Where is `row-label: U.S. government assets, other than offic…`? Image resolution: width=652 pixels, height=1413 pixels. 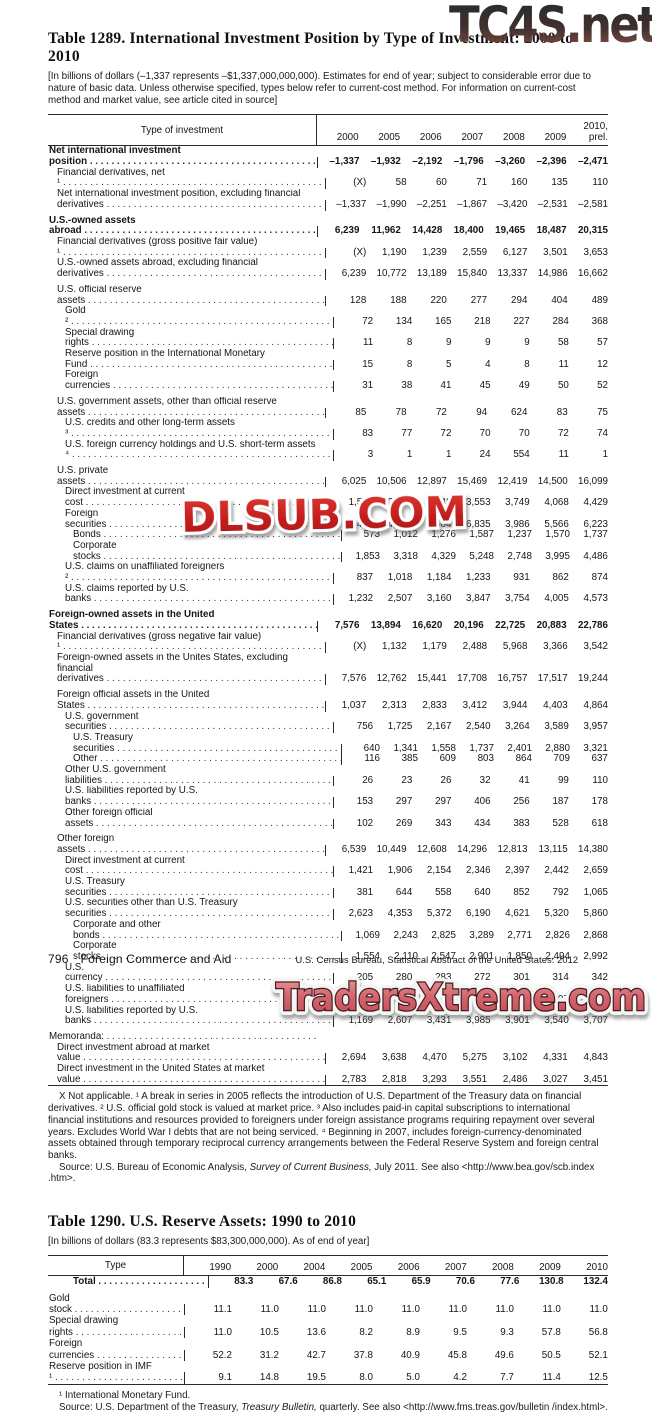 row-label: U.S. government assets, other than offic… is located at coordinates (191, 407).